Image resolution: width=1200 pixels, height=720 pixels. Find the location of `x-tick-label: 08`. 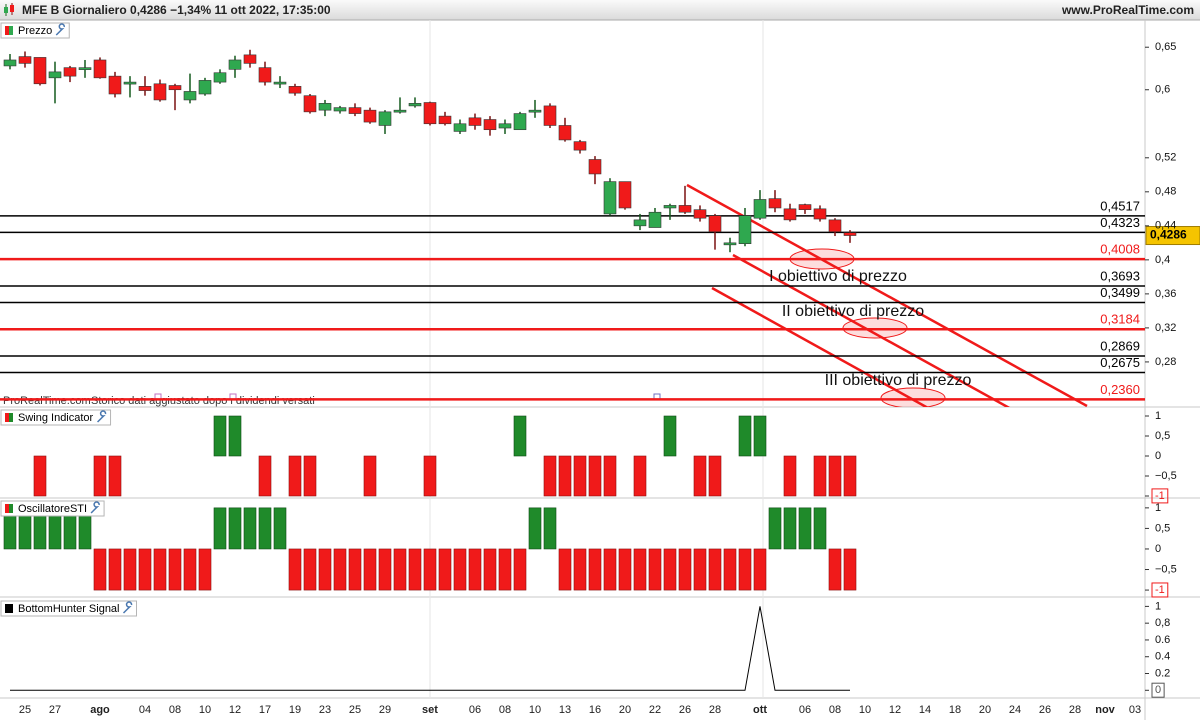

x-tick-label: 08 is located at coordinates (505, 710).